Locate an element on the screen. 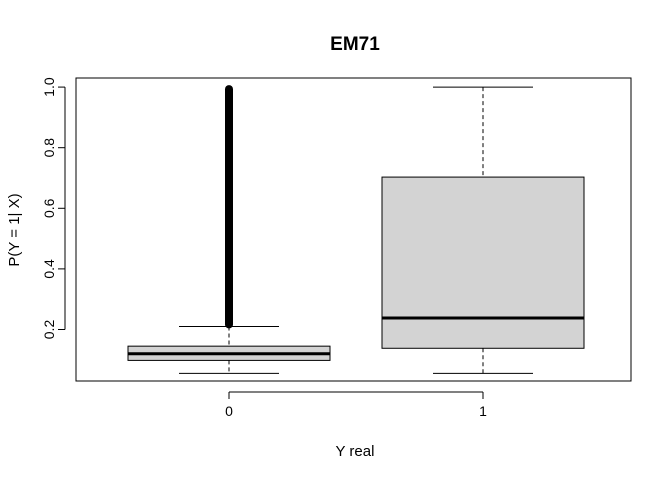 The image size is (672, 480). x-tick-label: 0 is located at coordinates (229, 411).